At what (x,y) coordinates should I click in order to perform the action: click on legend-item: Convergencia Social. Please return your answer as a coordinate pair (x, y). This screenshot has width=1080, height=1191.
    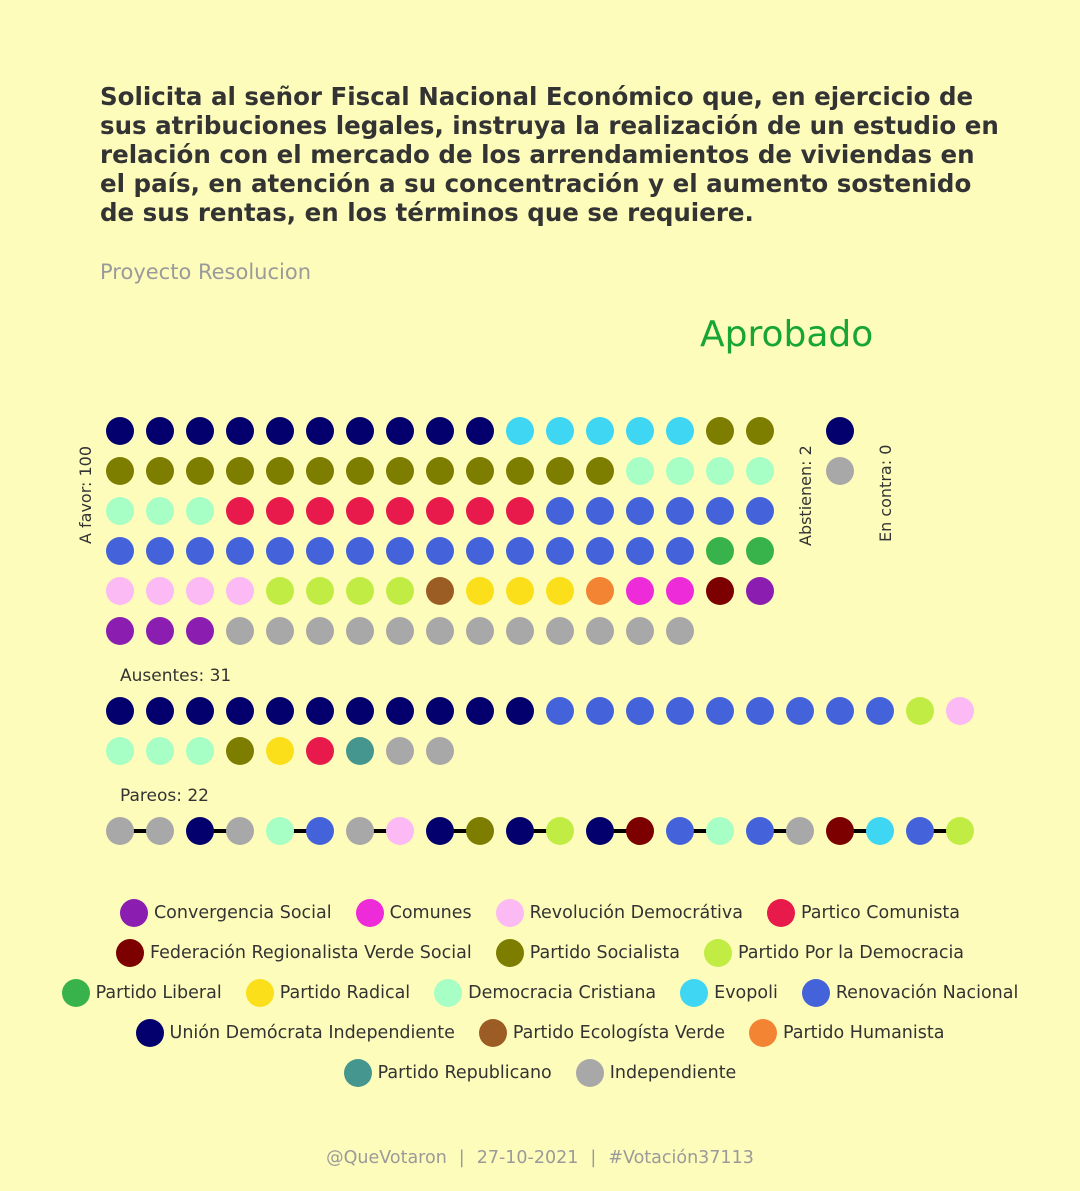
    Looking at the image, I should click on (225, 913).